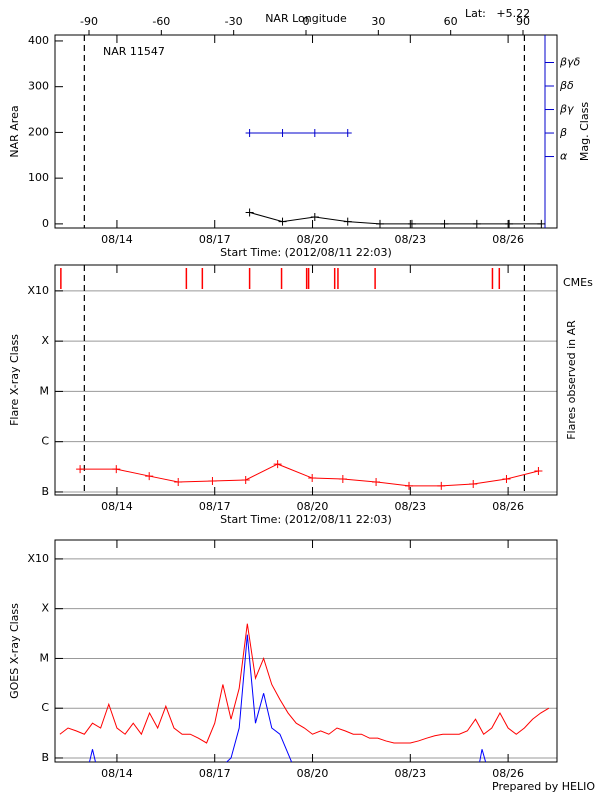 Image resolution: width=600 pixels, height=800 pixels. I want to click on y-tick-label: 200, so click(38, 131).